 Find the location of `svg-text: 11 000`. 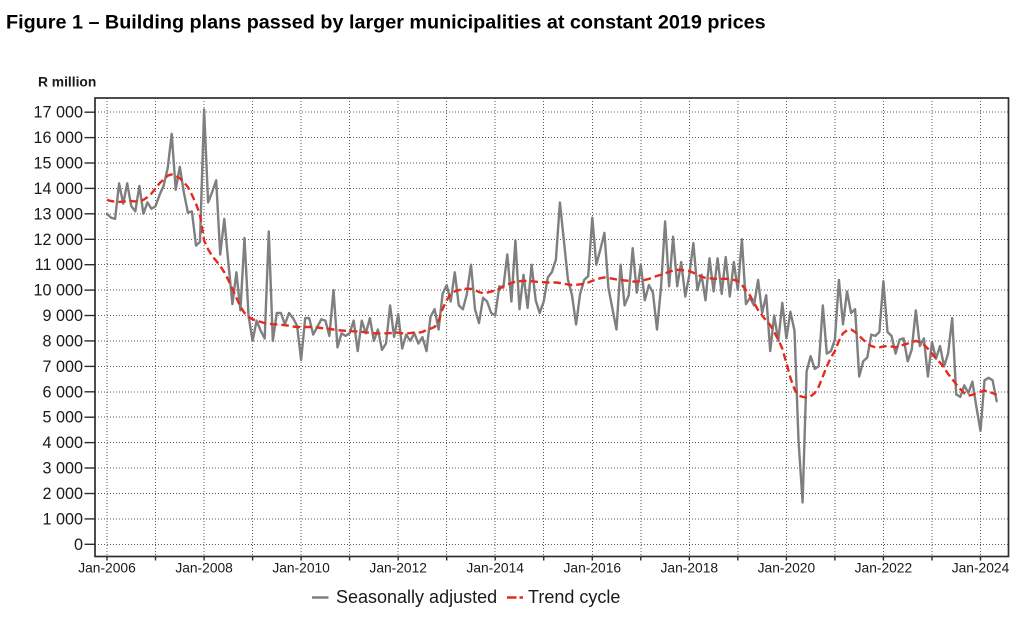

svg-text: 11 000 is located at coordinates (59, 265).